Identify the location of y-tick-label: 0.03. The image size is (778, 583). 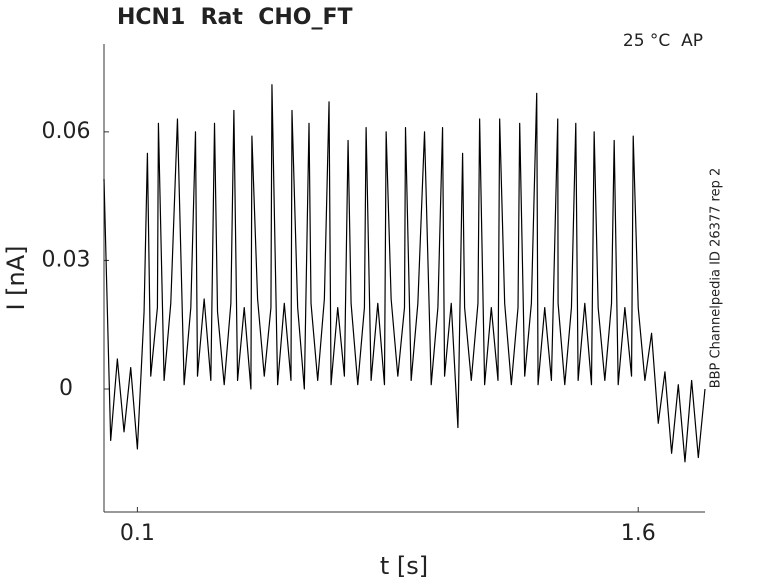
(66, 259).